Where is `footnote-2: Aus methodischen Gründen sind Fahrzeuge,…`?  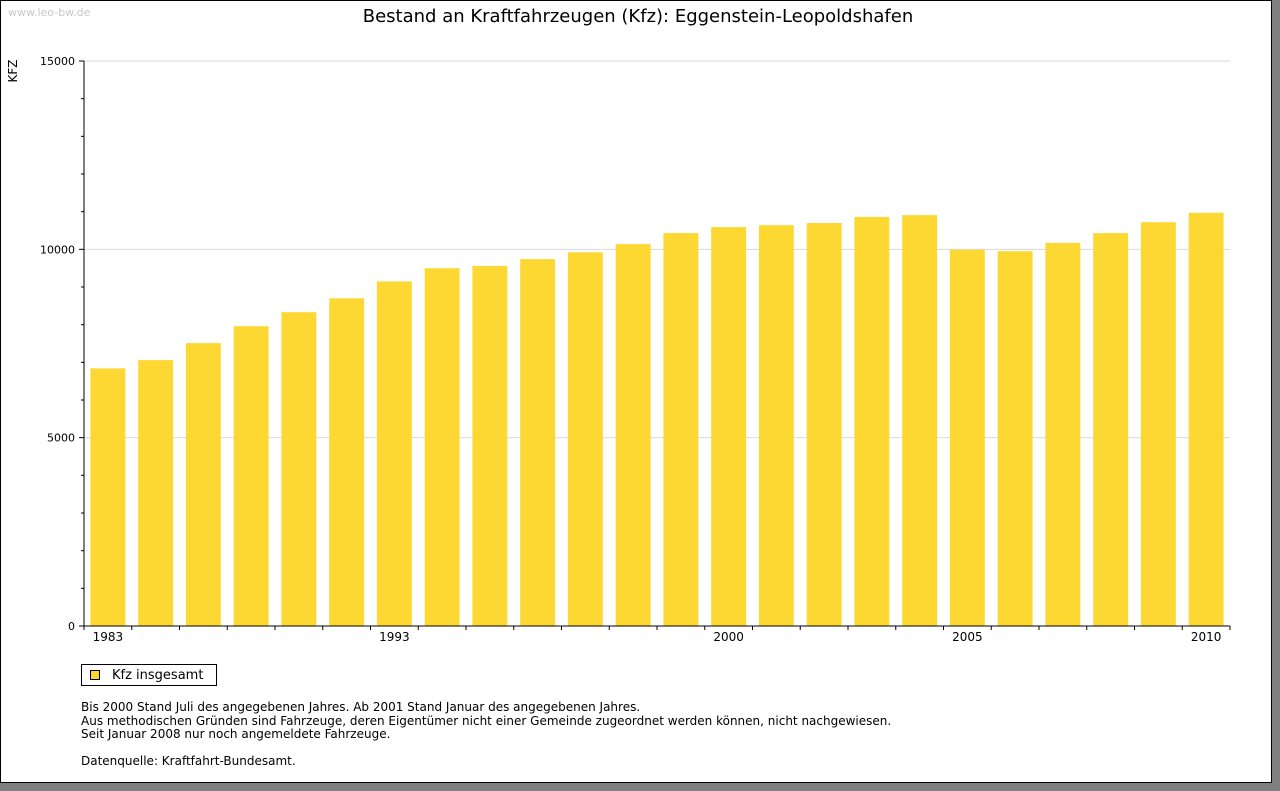
footnote-2: Aus methodischen Gründen sind Fahrzeuge,… is located at coordinates (486, 720).